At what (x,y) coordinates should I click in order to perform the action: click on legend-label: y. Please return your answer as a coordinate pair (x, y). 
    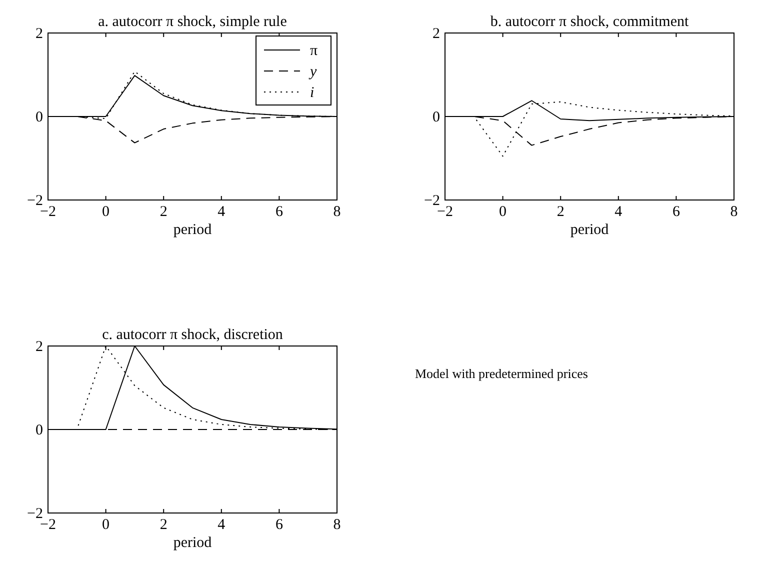
    Looking at the image, I should click on (312, 72).